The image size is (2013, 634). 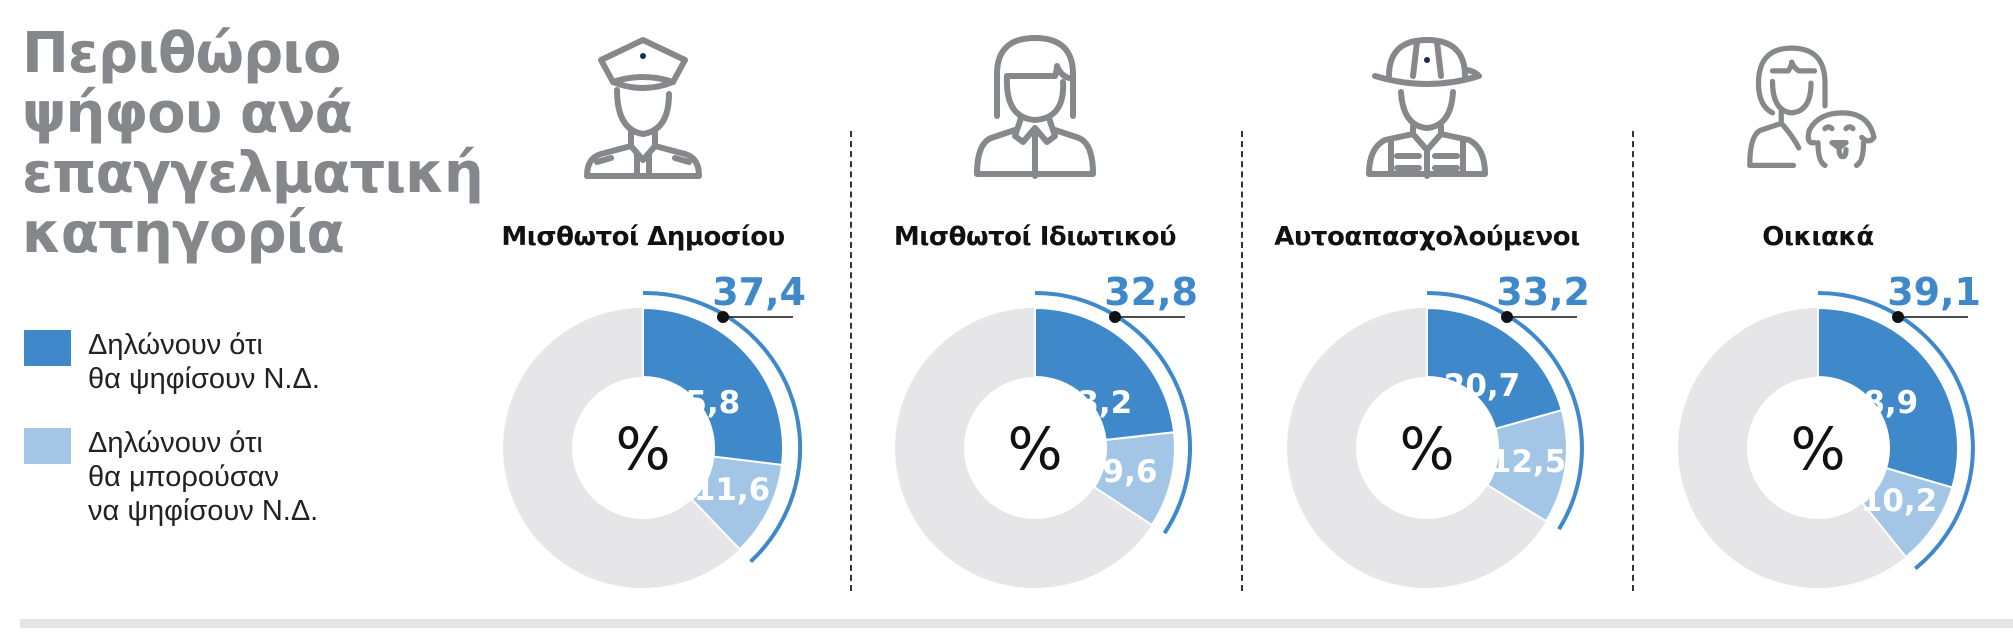 What do you see at coordinates (1812, 106) in the screenshot?
I see `woman-with-dog-icon` at bounding box center [1812, 106].